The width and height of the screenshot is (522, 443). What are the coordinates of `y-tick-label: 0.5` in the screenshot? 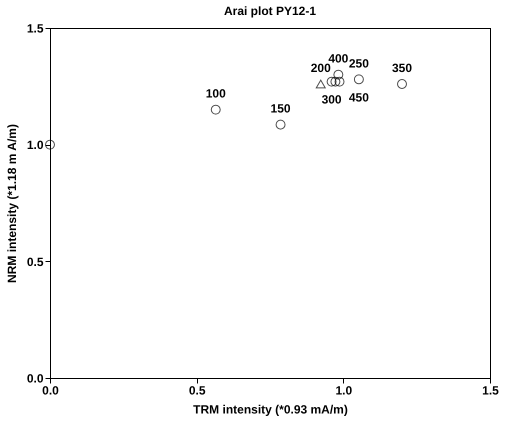 It's located at (35, 261).